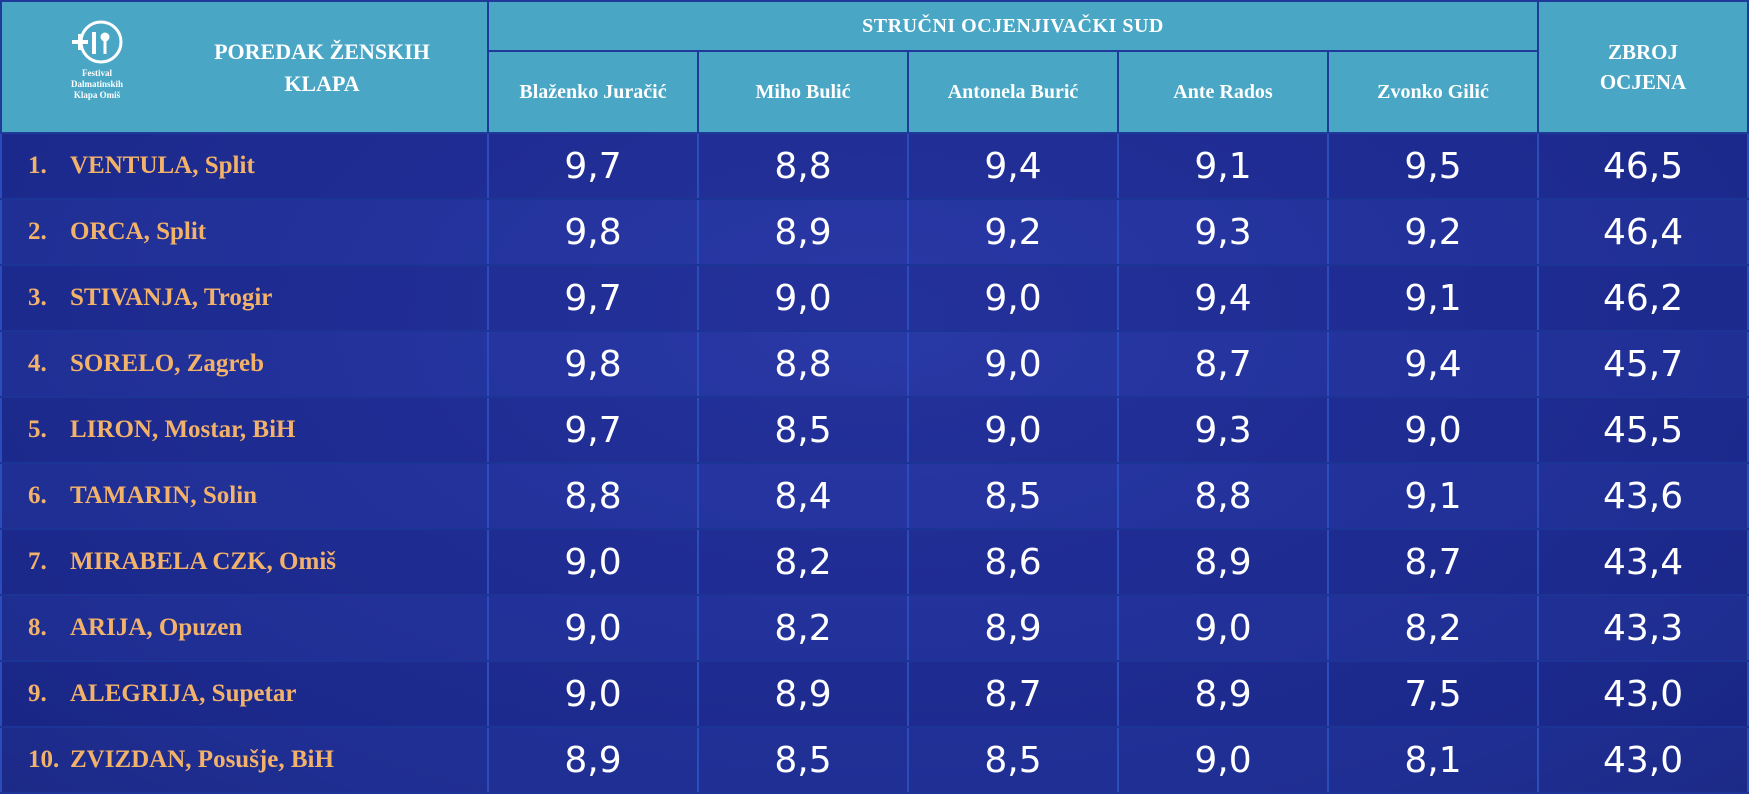  I want to click on total-score-cell: 46,4, so click(1643, 232).